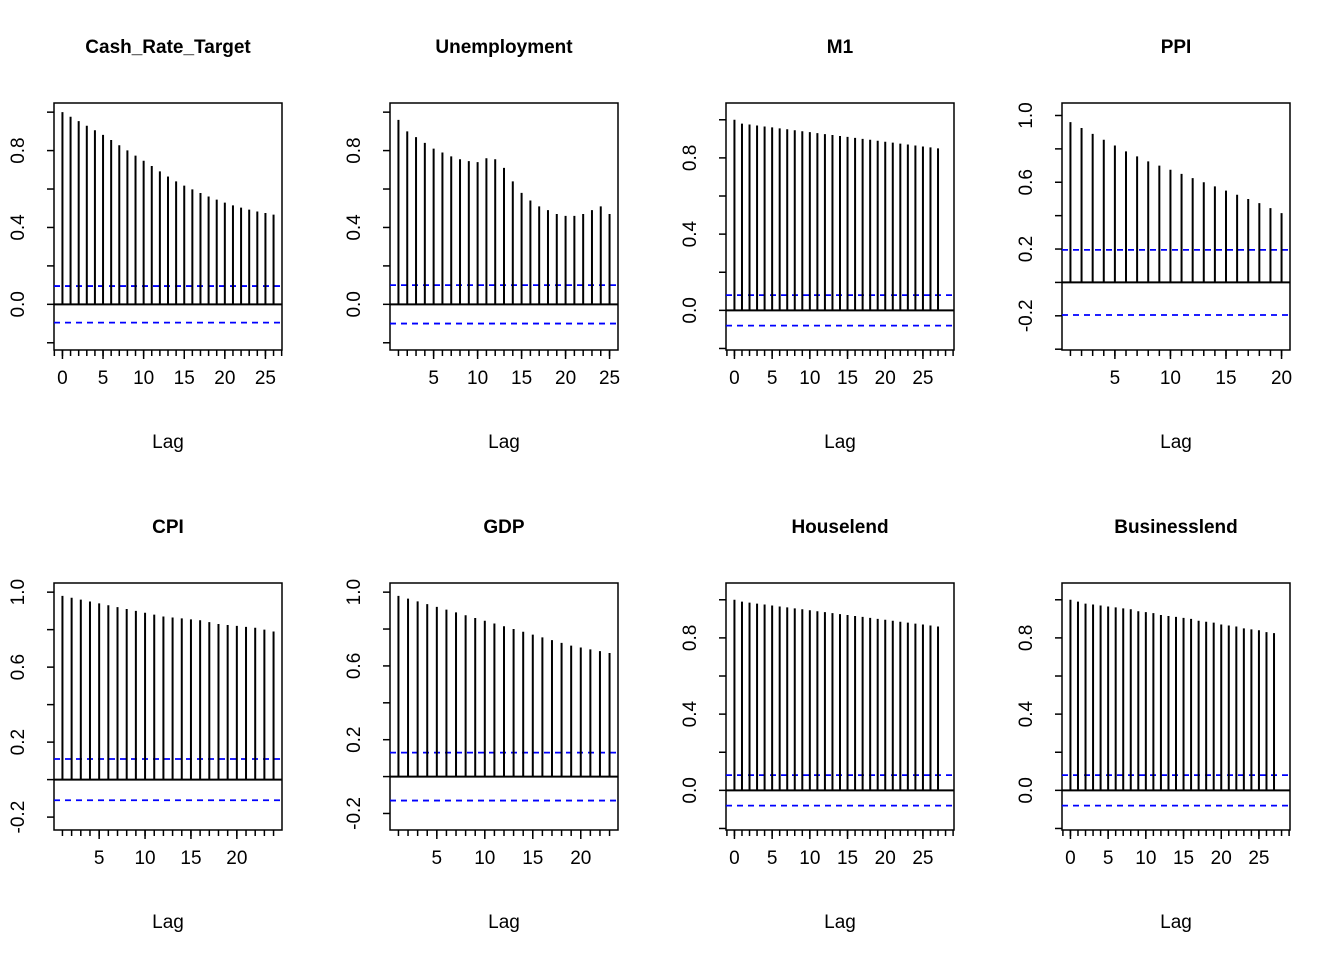  What do you see at coordinates (839, 527) in the screenshot?
I see `panel-title: Houselend` at bounding box center [839, 527].